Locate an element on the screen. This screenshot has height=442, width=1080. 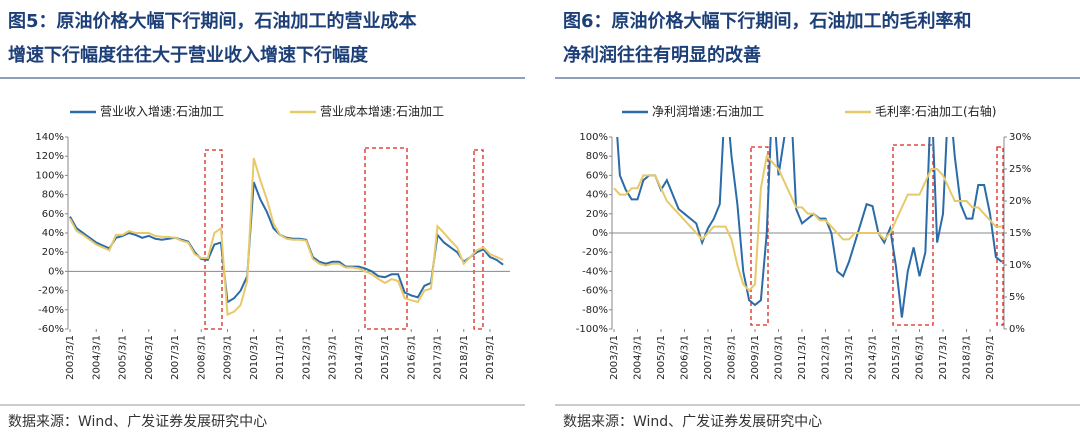
y-tick-label: 120% is located at coordinates (49, 156).